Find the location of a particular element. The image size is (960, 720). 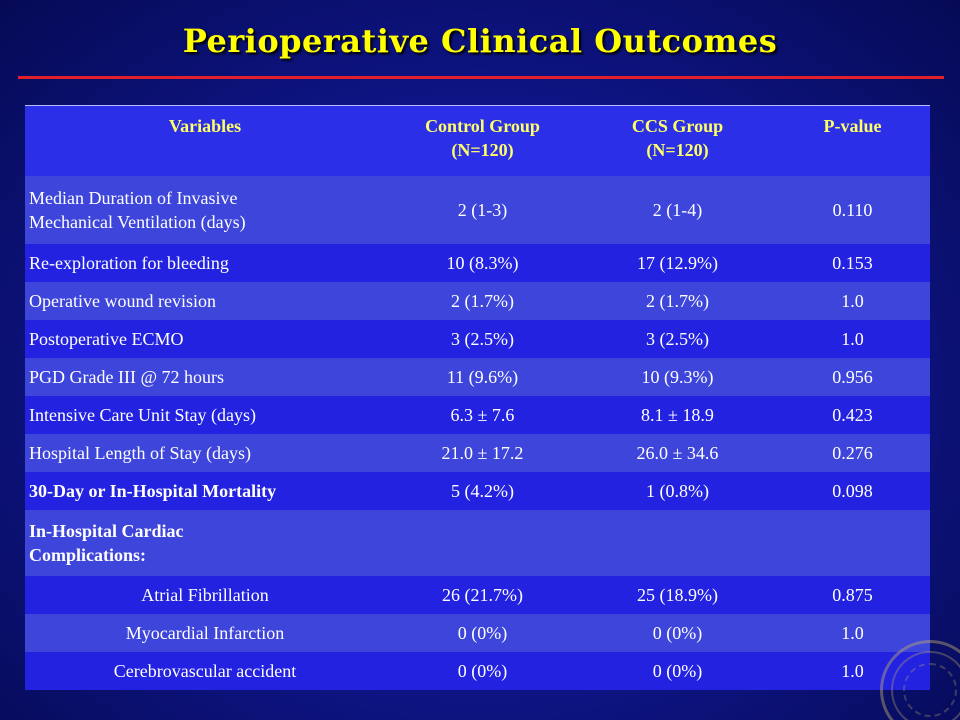

row-ccs-value: 8.1 ± 18.9 is located at coordinates (677, 414).